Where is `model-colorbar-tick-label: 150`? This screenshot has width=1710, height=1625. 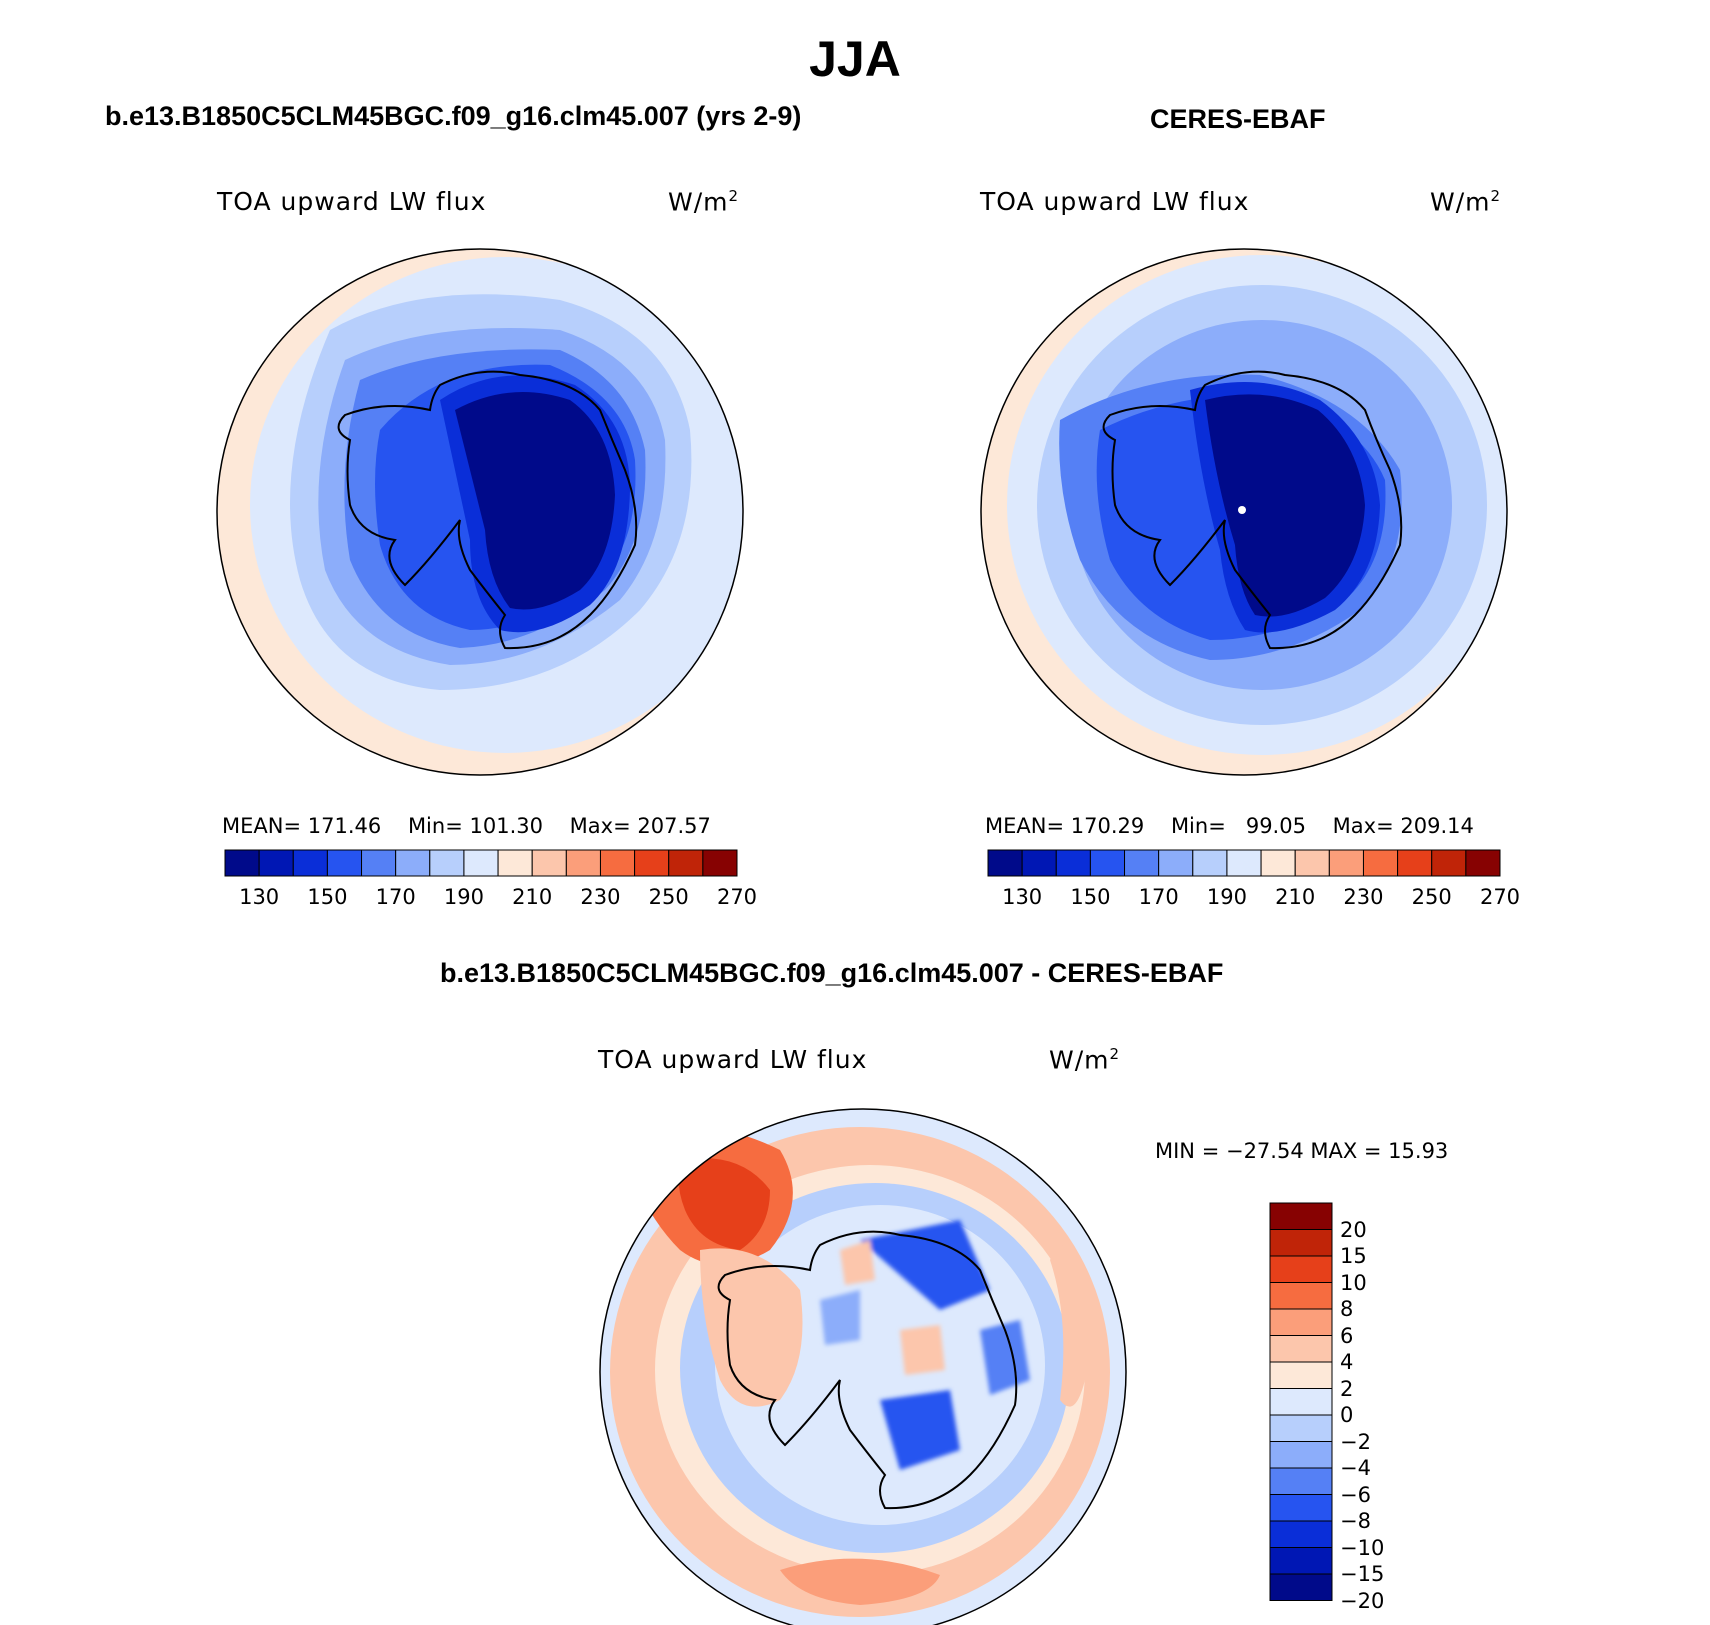
model-colorbar-tick-label: 150 is located at coordinates (327, 897).